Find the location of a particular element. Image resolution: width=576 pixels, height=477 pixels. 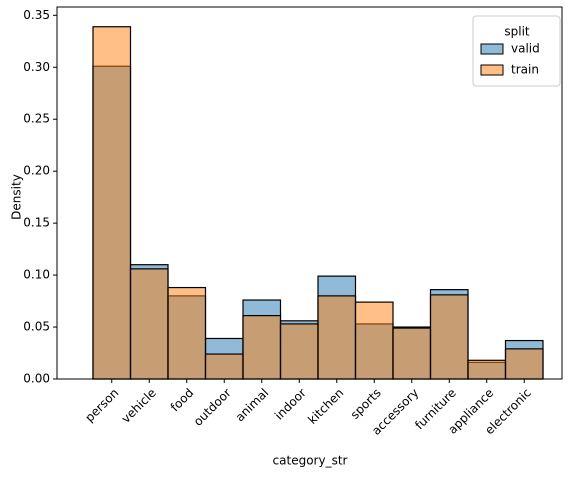

x-tick-label: person is located at coordinates (101, 405).